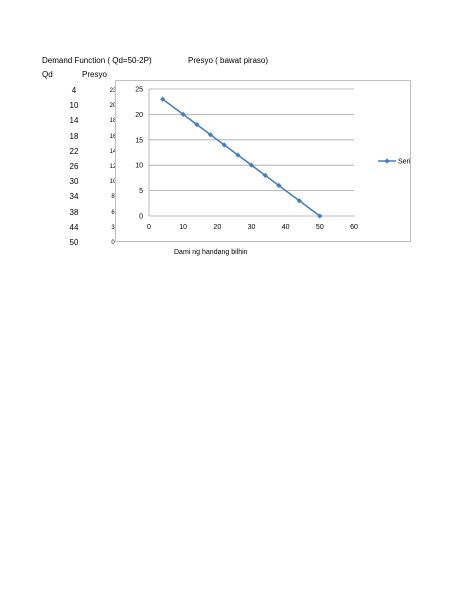 The height and width of the screenshot is (612, 474). Describe the element at coordinates (241, 157) in the screenshot. I see `series-line` at that location.